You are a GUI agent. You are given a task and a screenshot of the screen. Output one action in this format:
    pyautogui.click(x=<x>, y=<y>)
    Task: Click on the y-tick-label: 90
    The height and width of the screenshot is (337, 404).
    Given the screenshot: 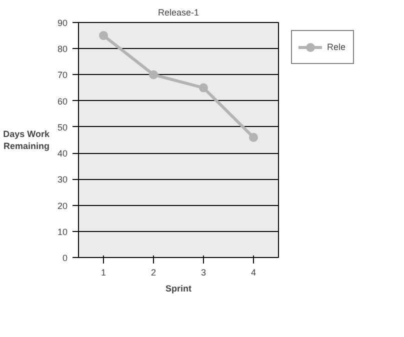 What is the action you would take?
    pyautogui.click(x=62, y=23)
    